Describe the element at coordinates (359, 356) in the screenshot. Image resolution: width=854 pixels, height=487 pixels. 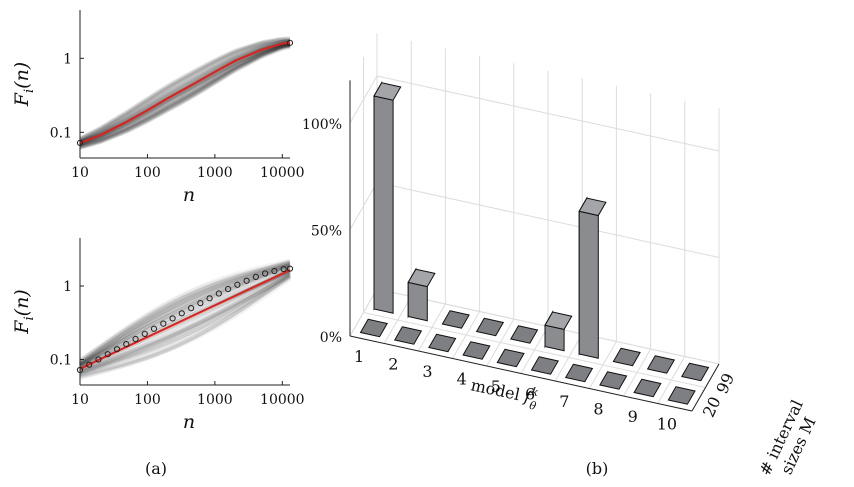
I see `category-label: 1` at that location.